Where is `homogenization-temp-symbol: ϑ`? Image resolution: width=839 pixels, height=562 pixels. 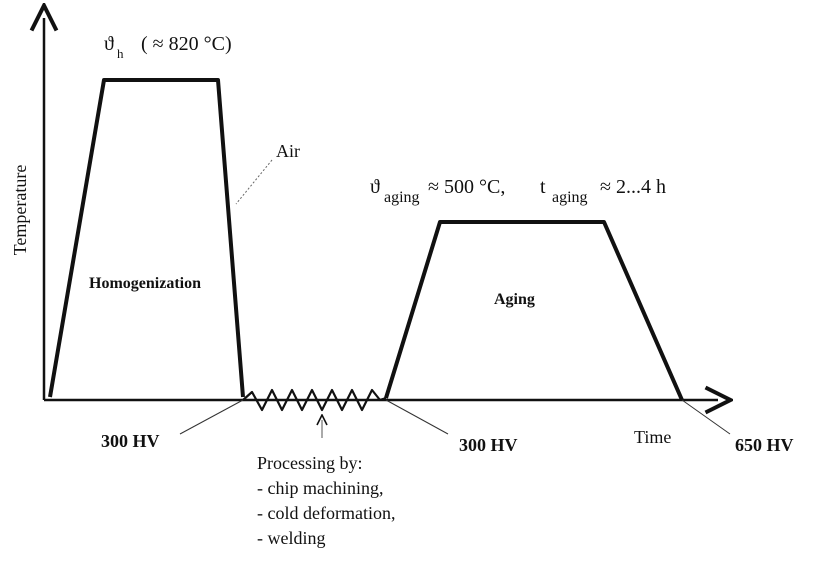 homogenization-temp-symbol: ϑ is located at coordinates (109, 44).